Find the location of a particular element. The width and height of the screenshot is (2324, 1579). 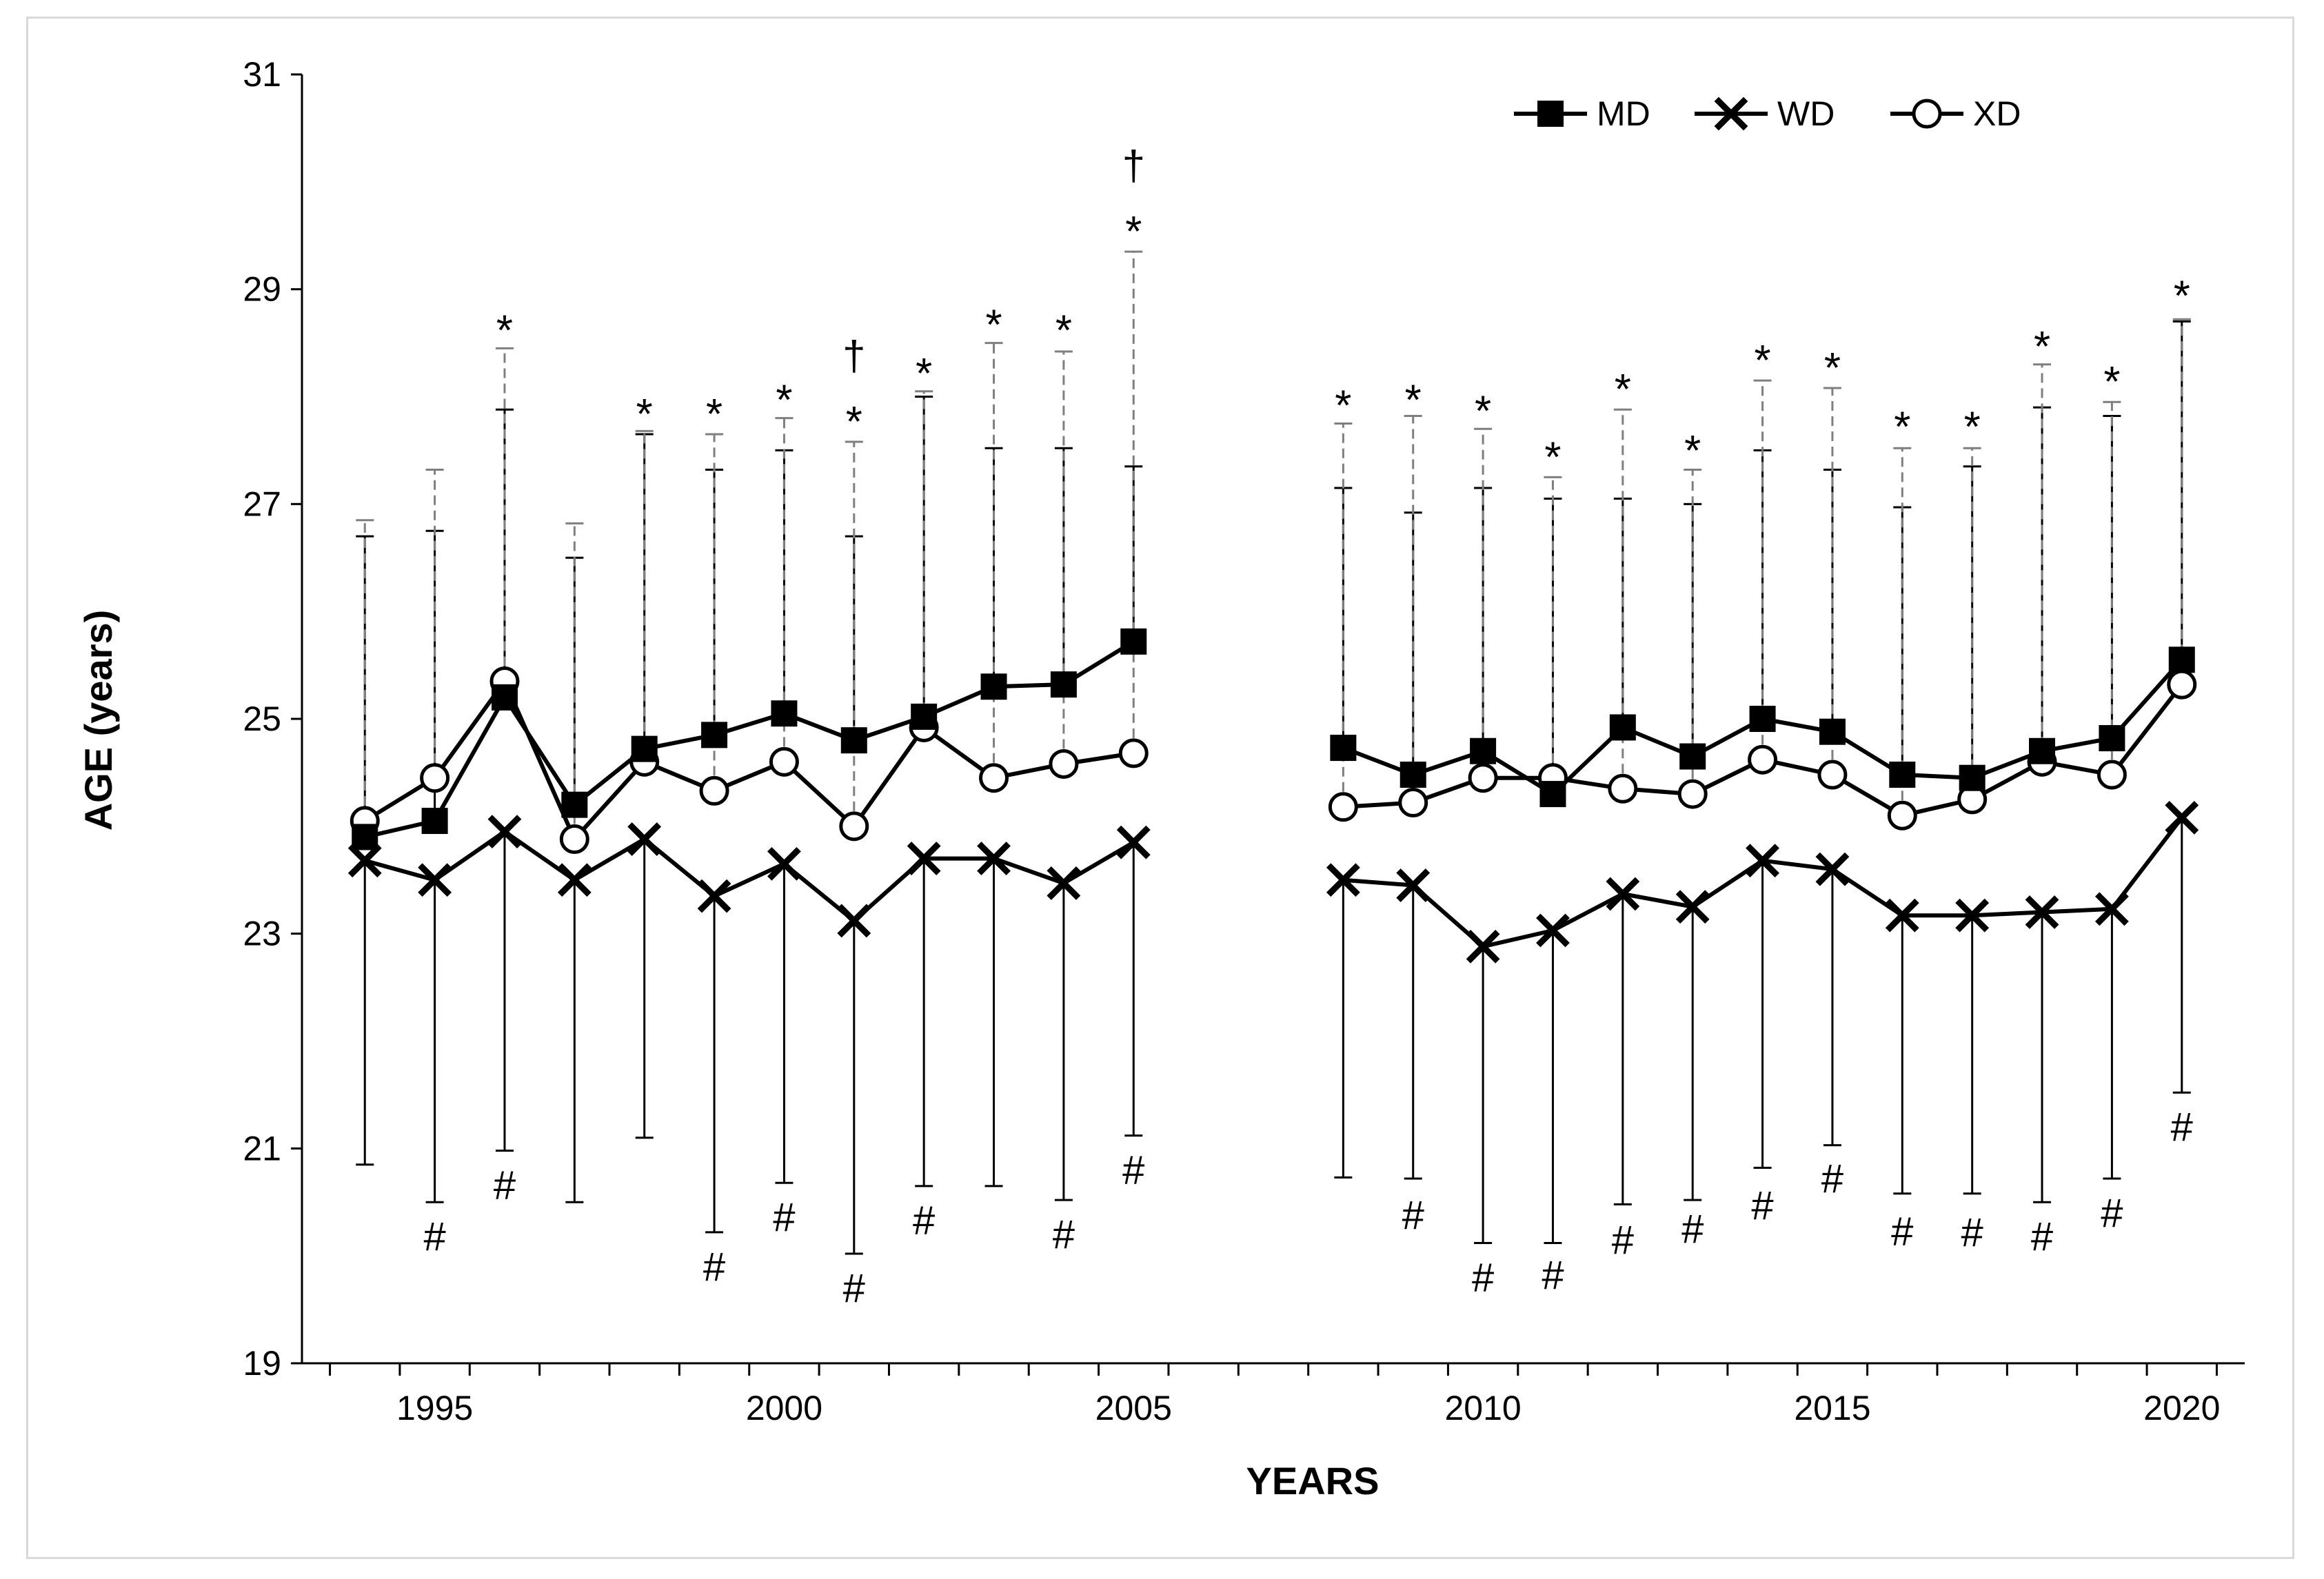

legend-marker-wd-stroke-b is located at coordinates (1731, 113).